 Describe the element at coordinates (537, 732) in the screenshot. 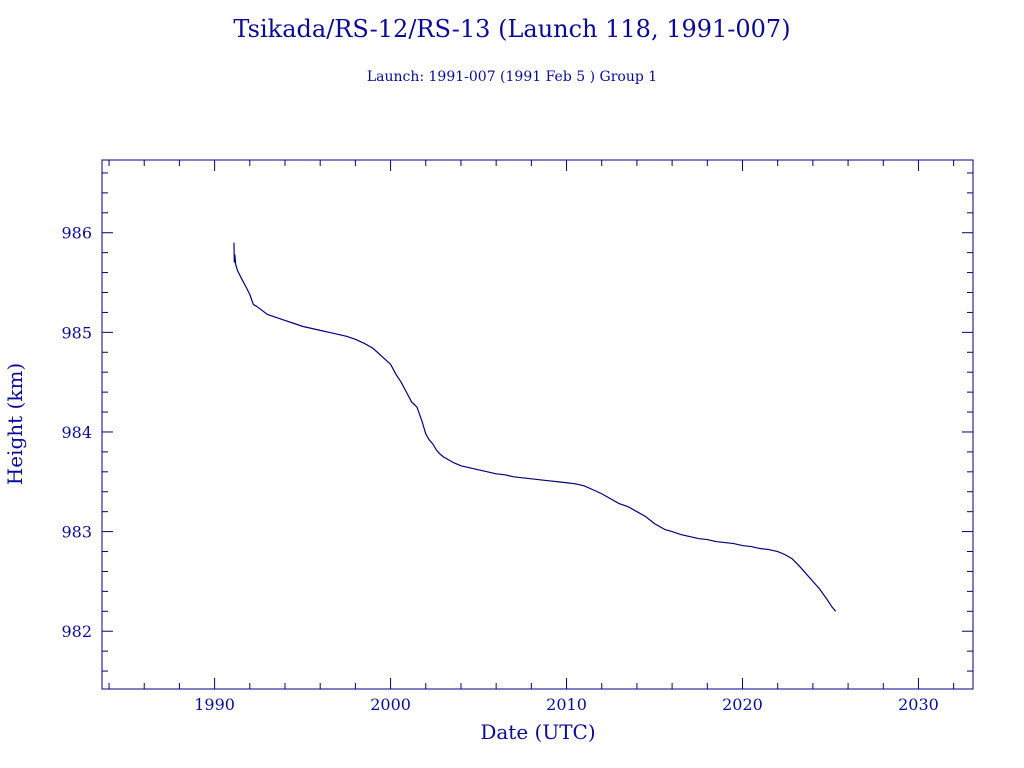

I see `x-axis-title: Date (UTC)` at that location.